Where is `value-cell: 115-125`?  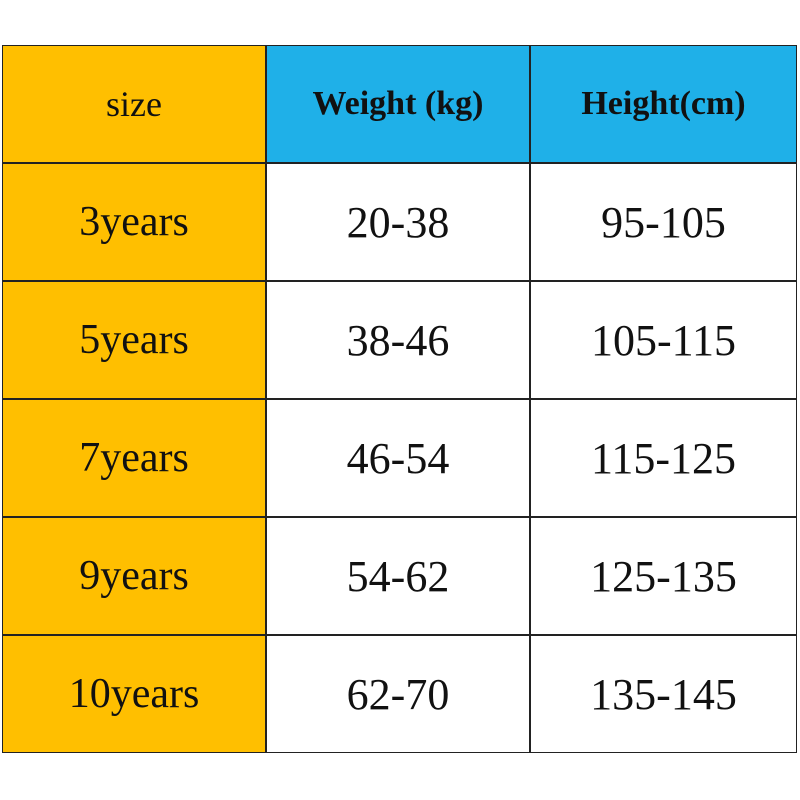 value-cell: 115-125 is located at coordinates (663, 458).